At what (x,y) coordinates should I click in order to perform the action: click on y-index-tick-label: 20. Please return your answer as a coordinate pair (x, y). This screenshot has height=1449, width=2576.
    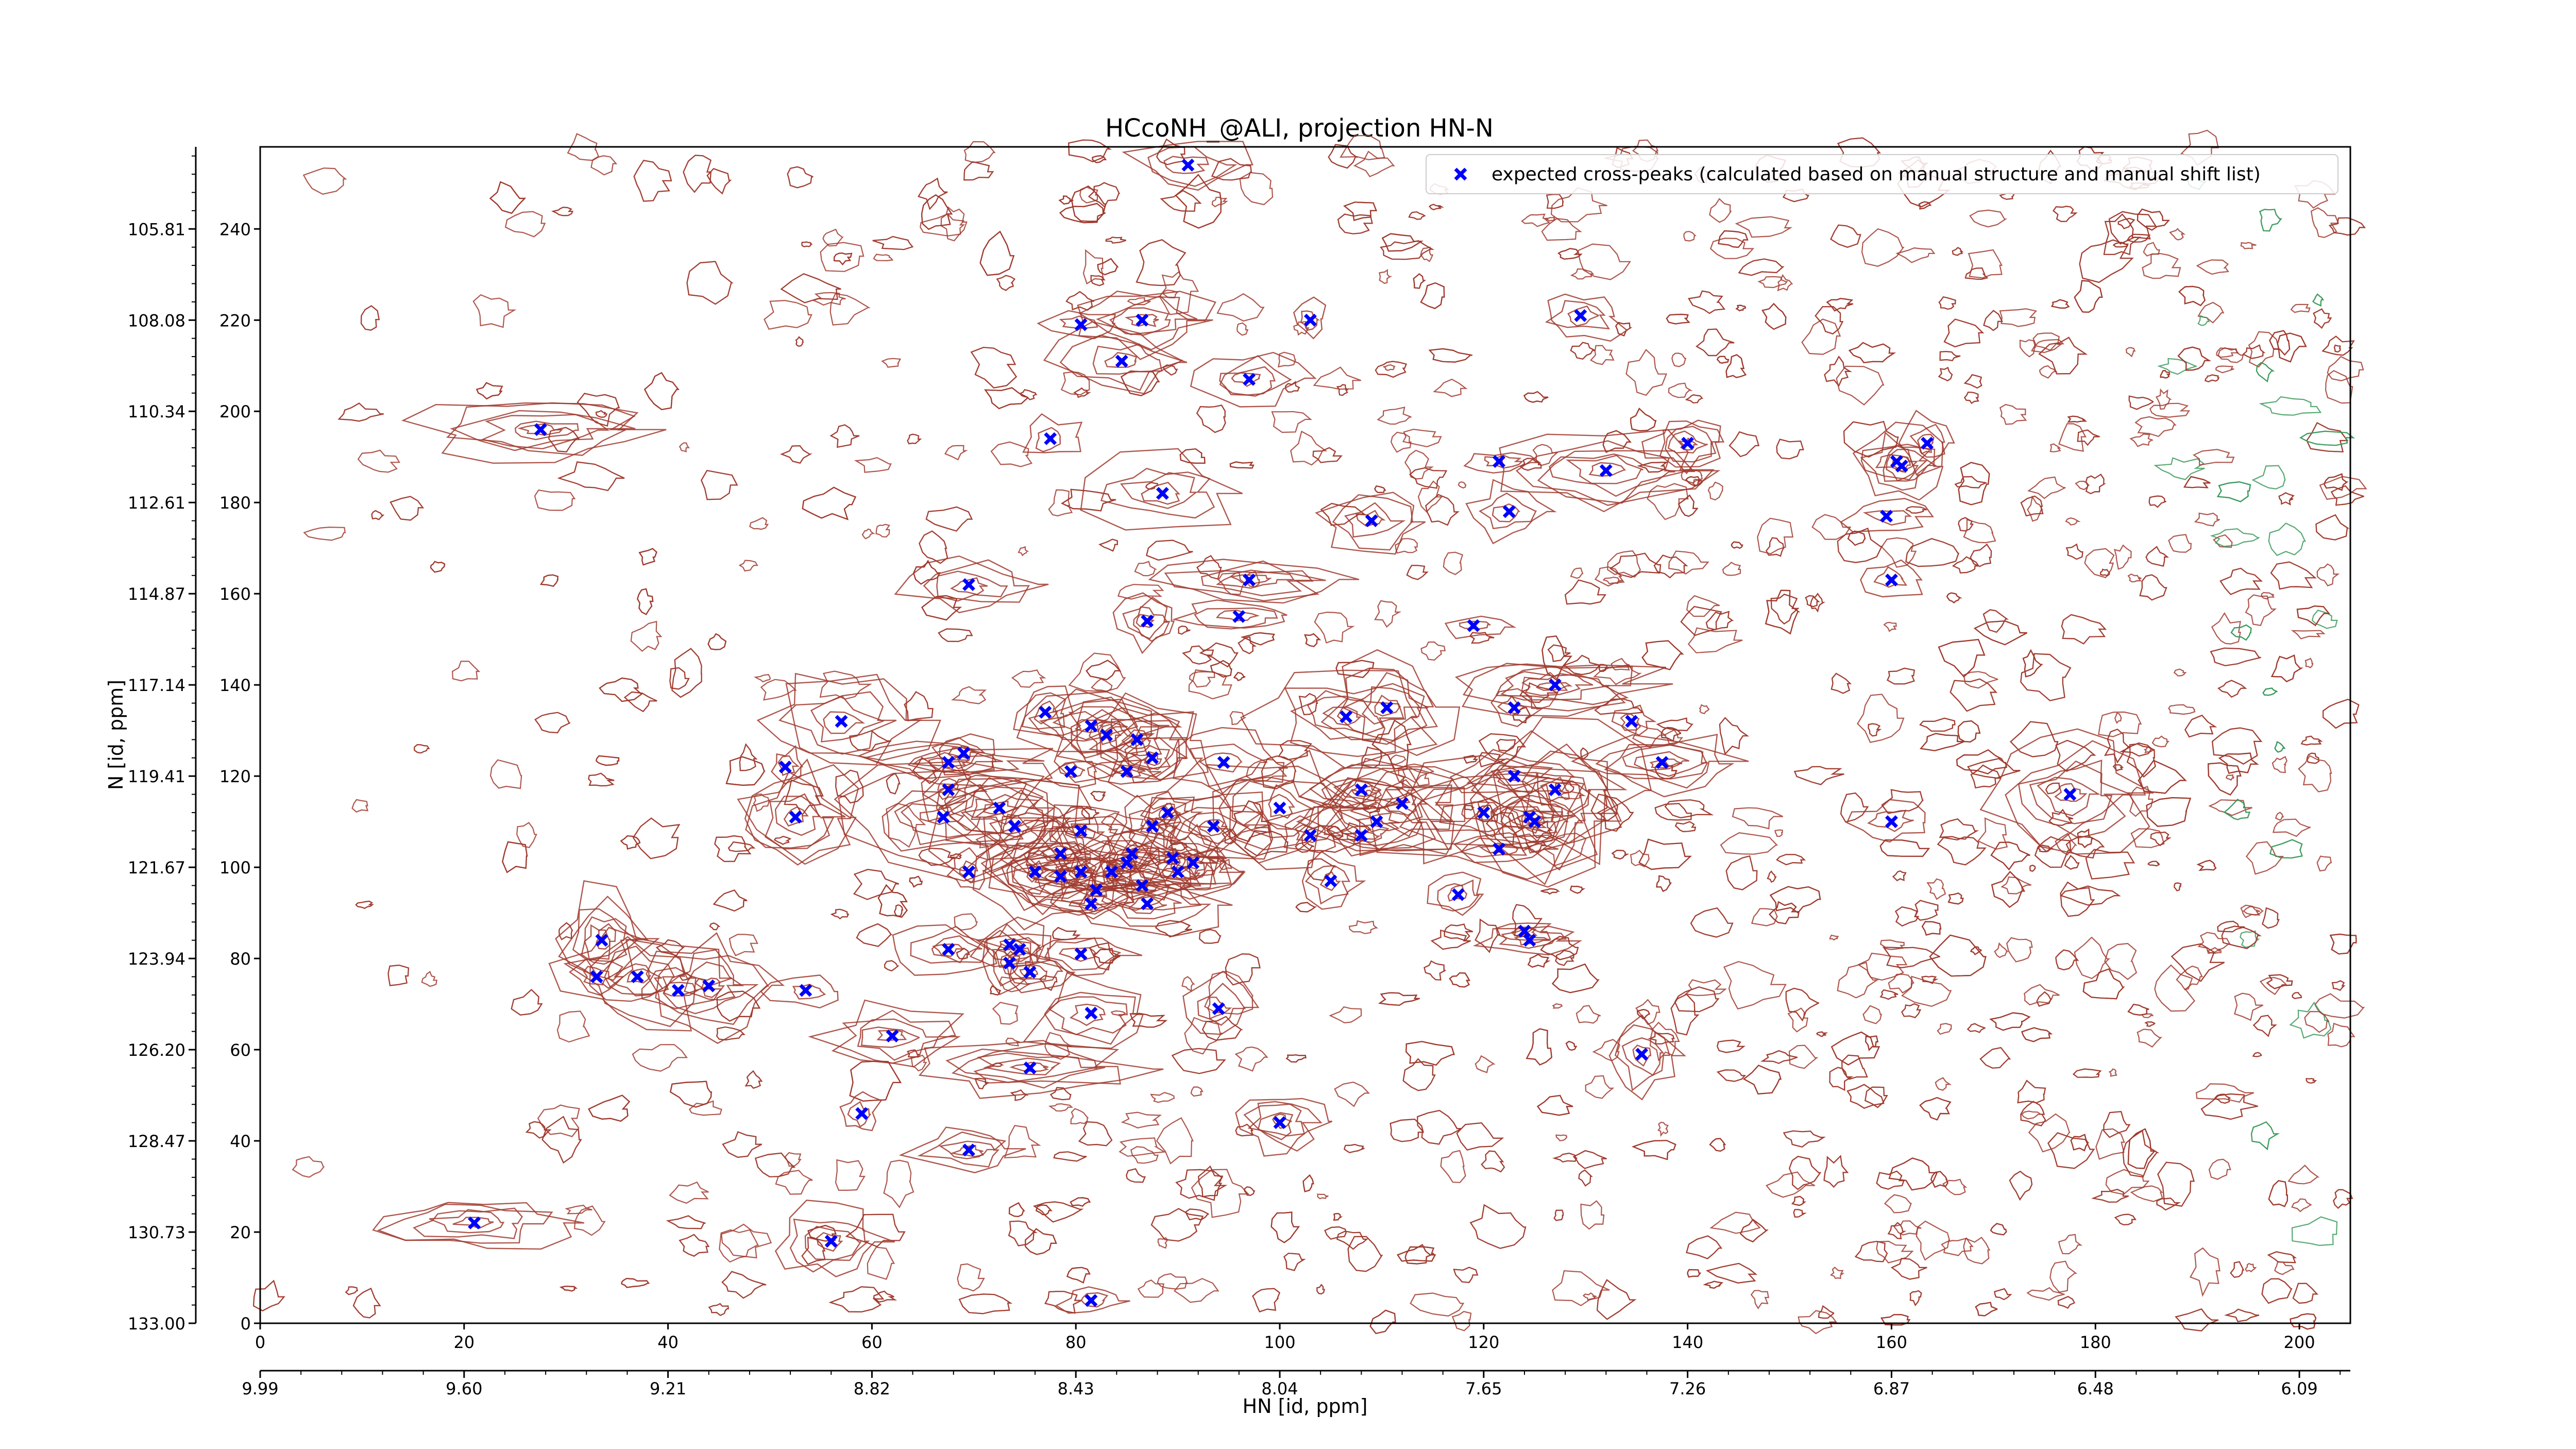
    Looking at the image, I should click on (240, 1232).